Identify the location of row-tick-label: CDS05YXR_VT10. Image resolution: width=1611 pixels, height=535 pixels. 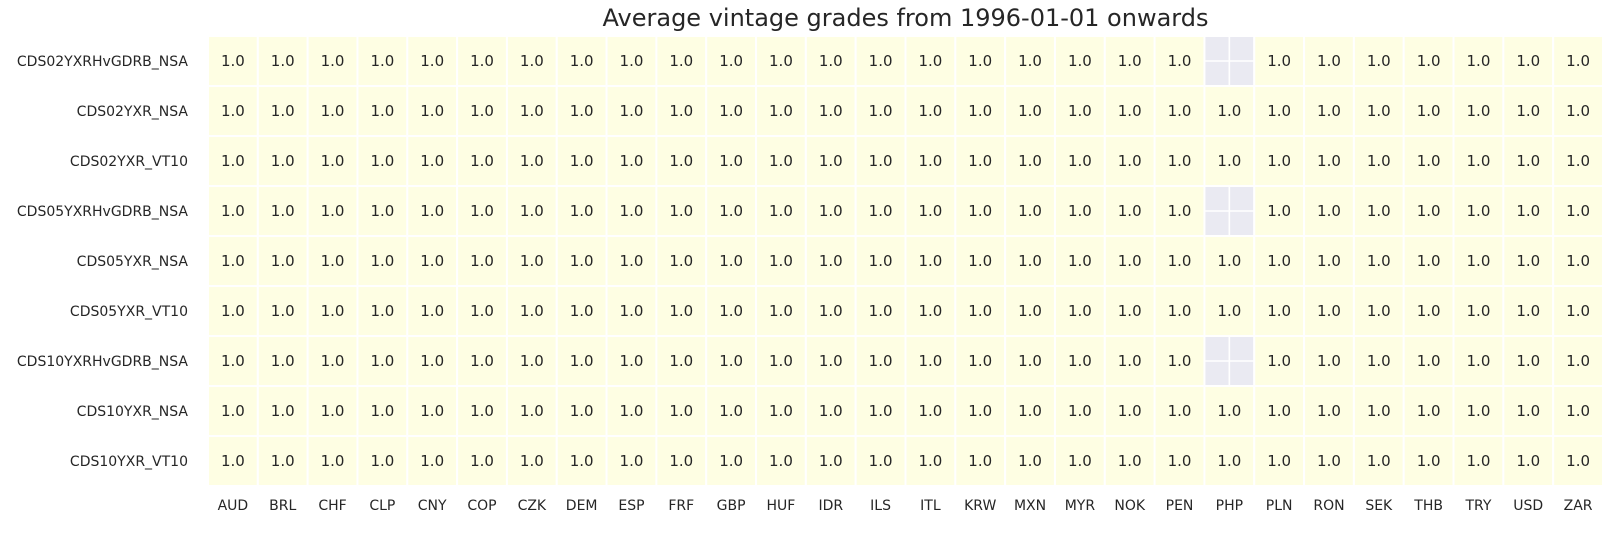
(129, 312).